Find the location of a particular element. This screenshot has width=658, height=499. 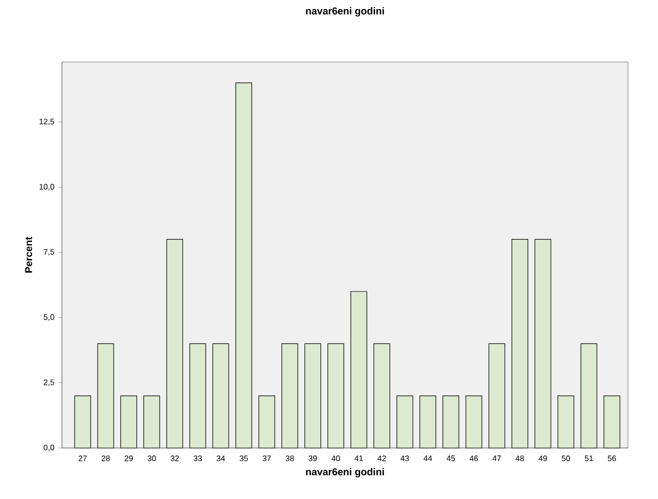

x-axis-title: navar6eni godini is located at coordinates (345, 473).